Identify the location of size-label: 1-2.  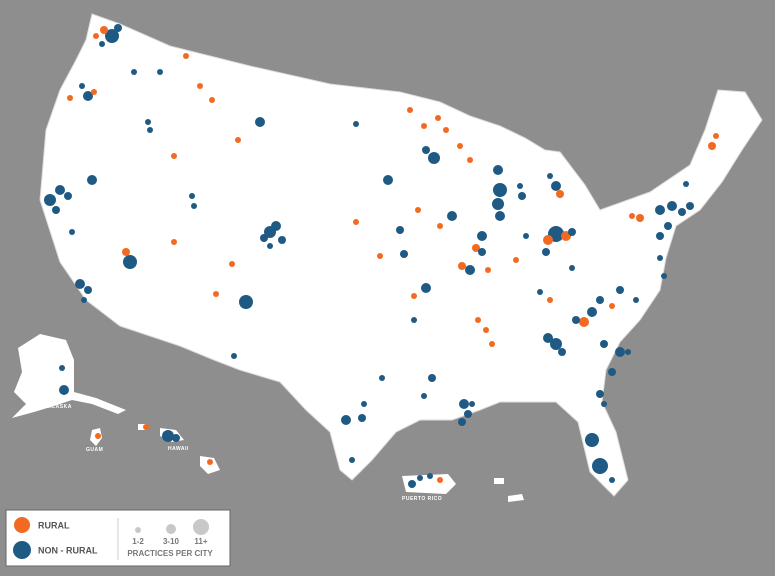
(138, 541).